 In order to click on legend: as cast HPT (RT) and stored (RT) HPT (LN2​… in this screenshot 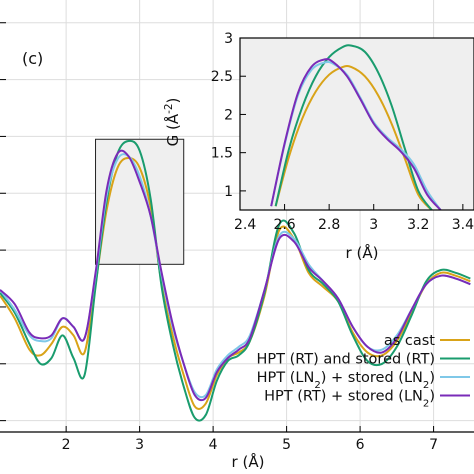, I will do `click(363, 371)`.